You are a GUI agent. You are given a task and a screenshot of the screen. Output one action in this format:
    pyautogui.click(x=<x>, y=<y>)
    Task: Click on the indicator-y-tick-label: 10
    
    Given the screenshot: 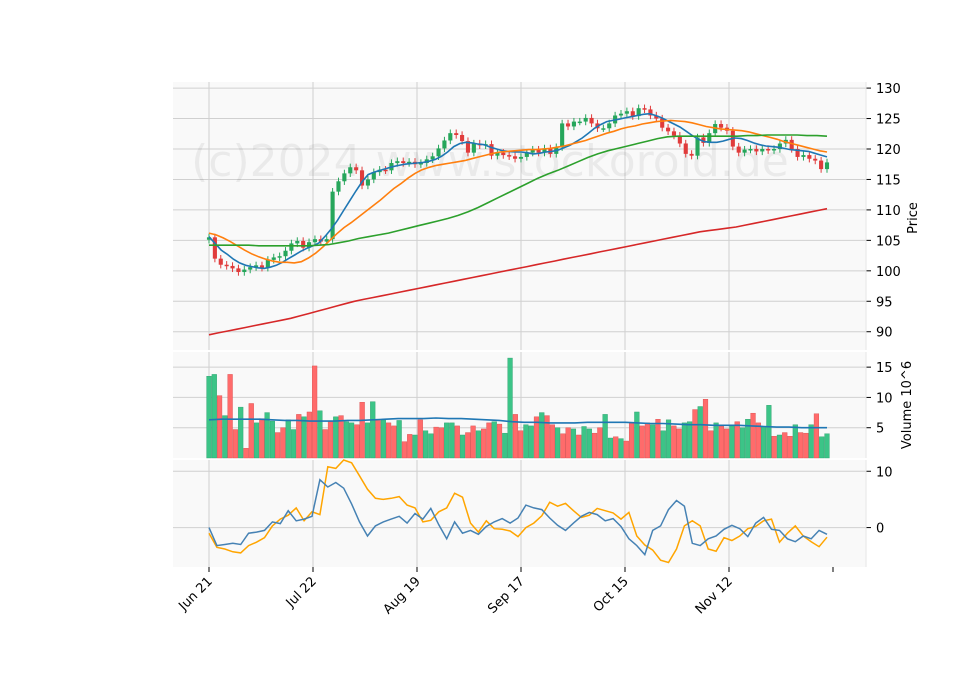 What is the action you would take?
    pyautogui.click(x=884, y=472)
    